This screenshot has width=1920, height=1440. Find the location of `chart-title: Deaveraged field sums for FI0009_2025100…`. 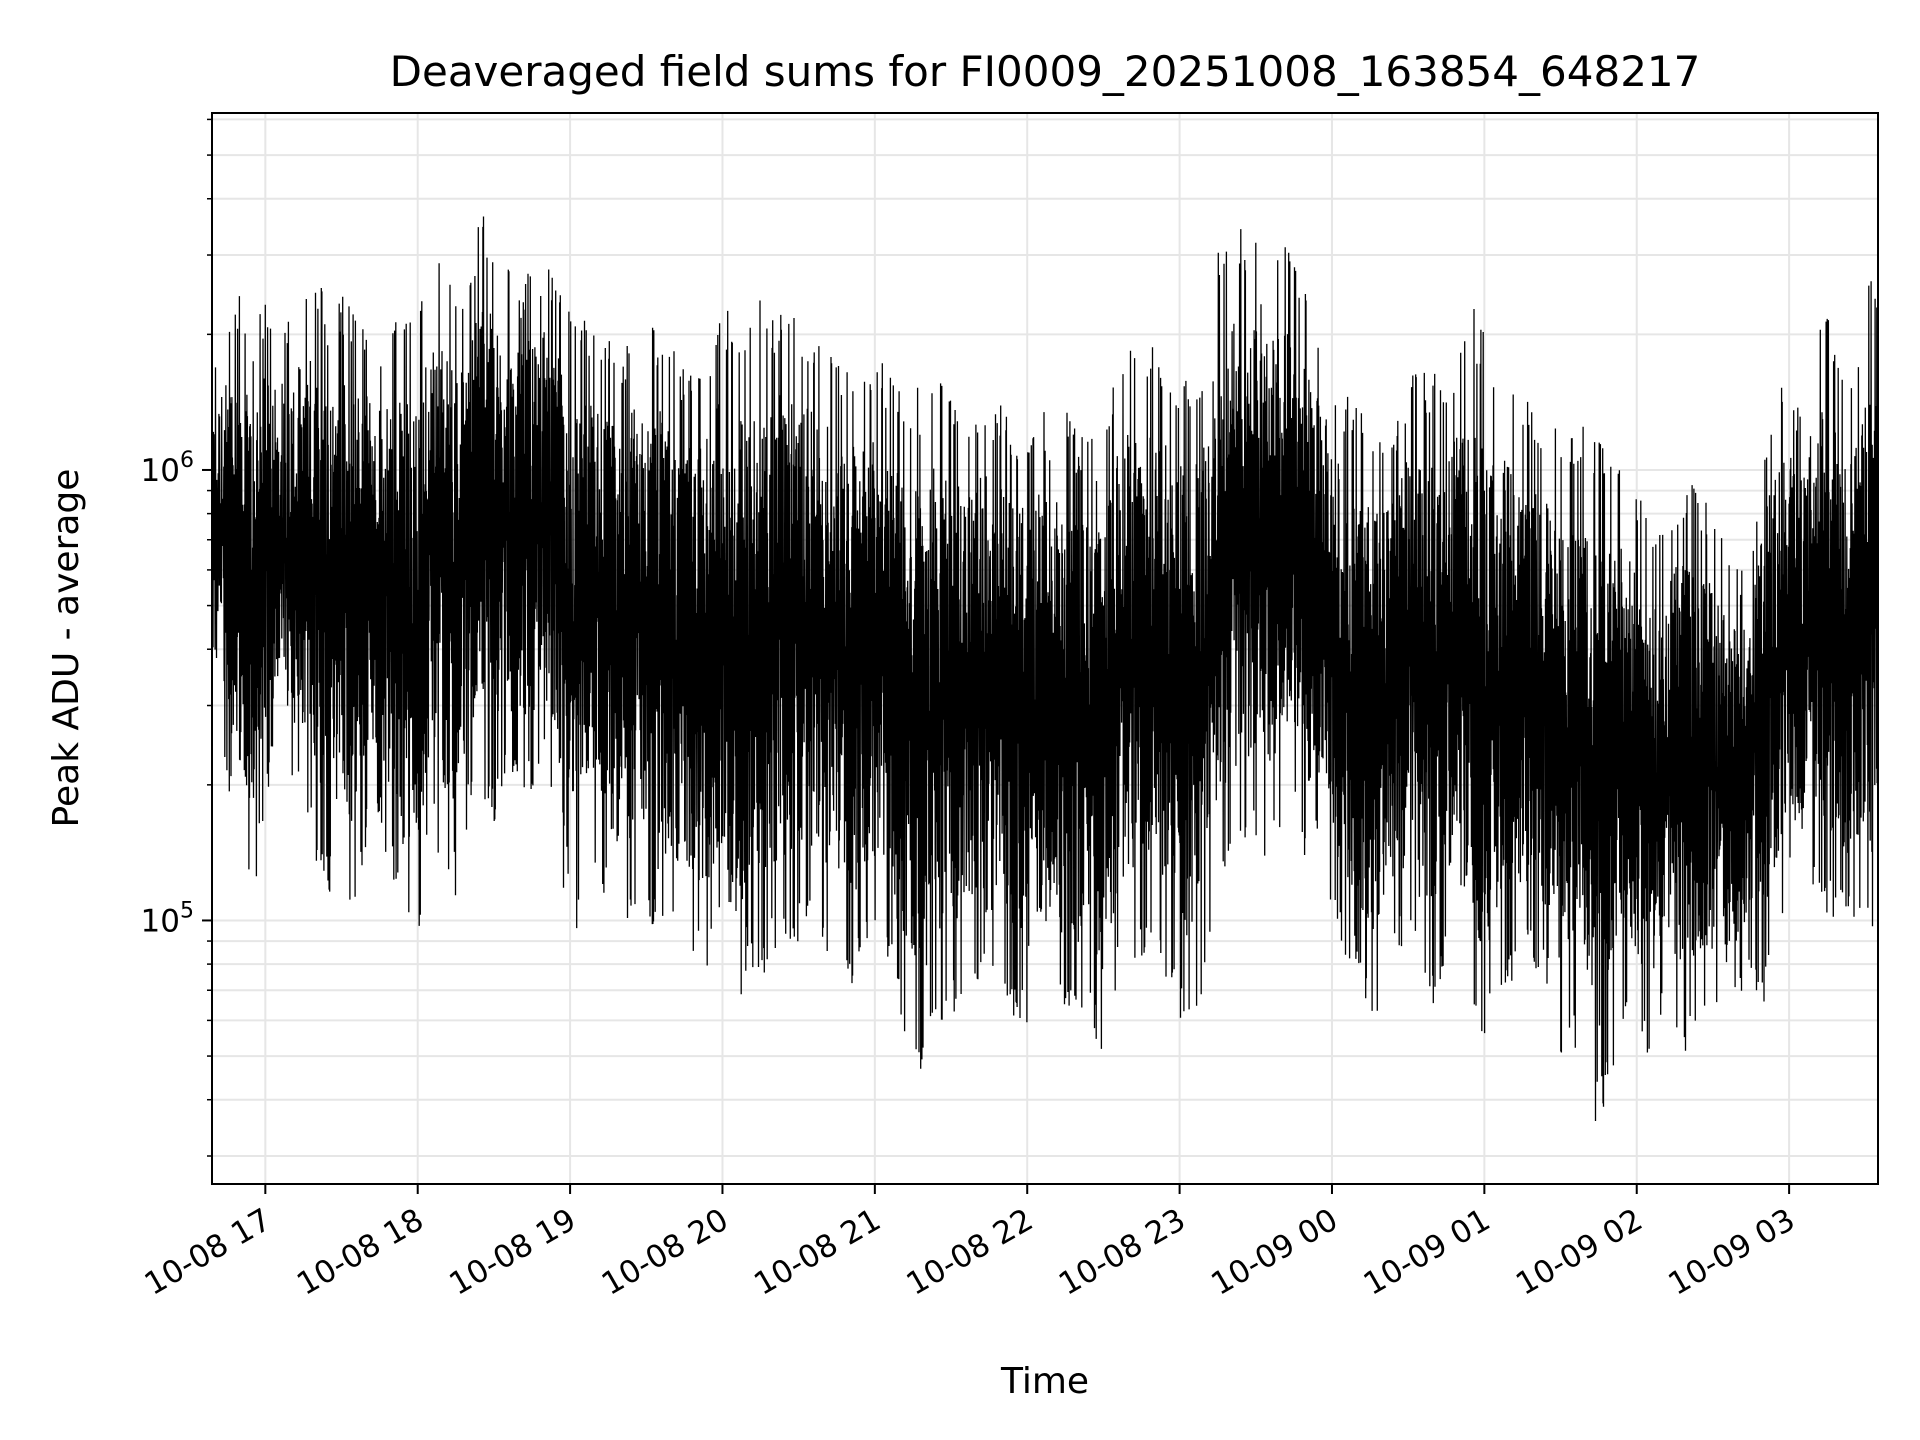

chart-title: Deaveraged field sums for FI0009_2025100… is located at coordinates (1045, 71).